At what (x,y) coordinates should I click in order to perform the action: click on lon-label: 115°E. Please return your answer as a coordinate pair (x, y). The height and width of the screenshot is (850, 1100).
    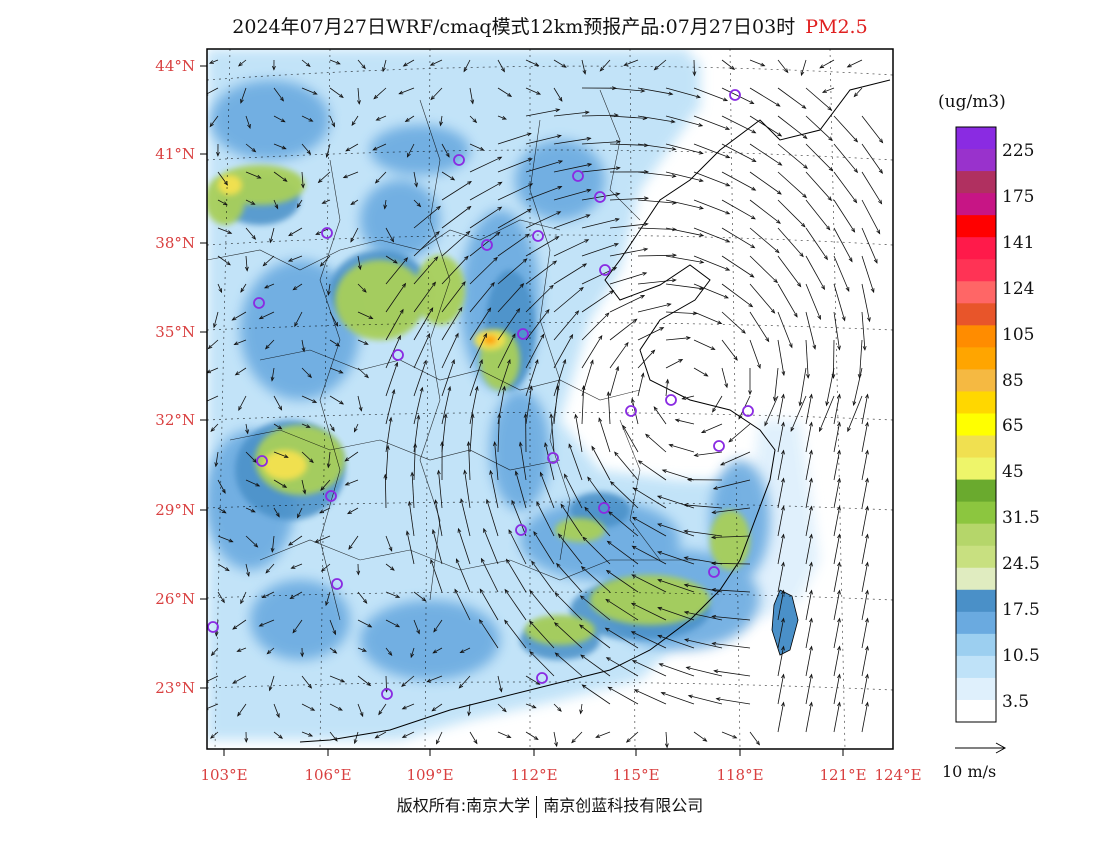
    Looking at the image, I should click on (636, 775).